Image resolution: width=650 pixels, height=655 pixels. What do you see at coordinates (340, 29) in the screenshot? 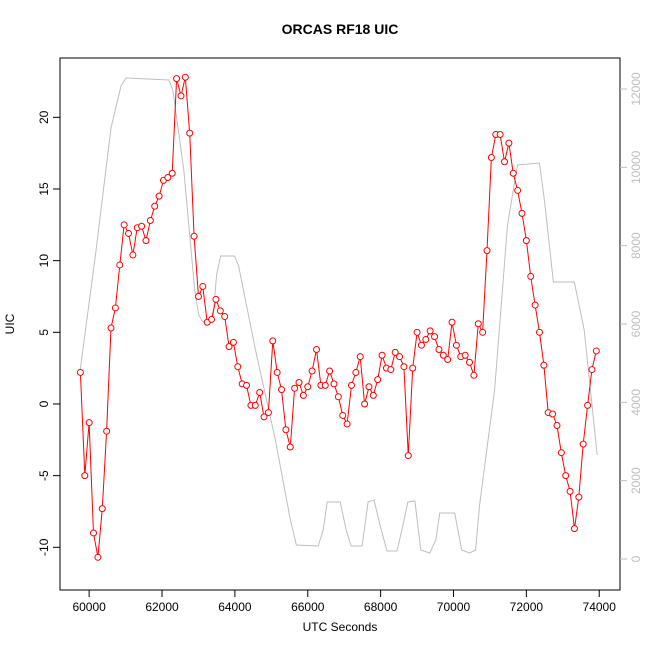
I see `chart-title: ORCAS RF18 UIC` at bounding box center [340, 29].